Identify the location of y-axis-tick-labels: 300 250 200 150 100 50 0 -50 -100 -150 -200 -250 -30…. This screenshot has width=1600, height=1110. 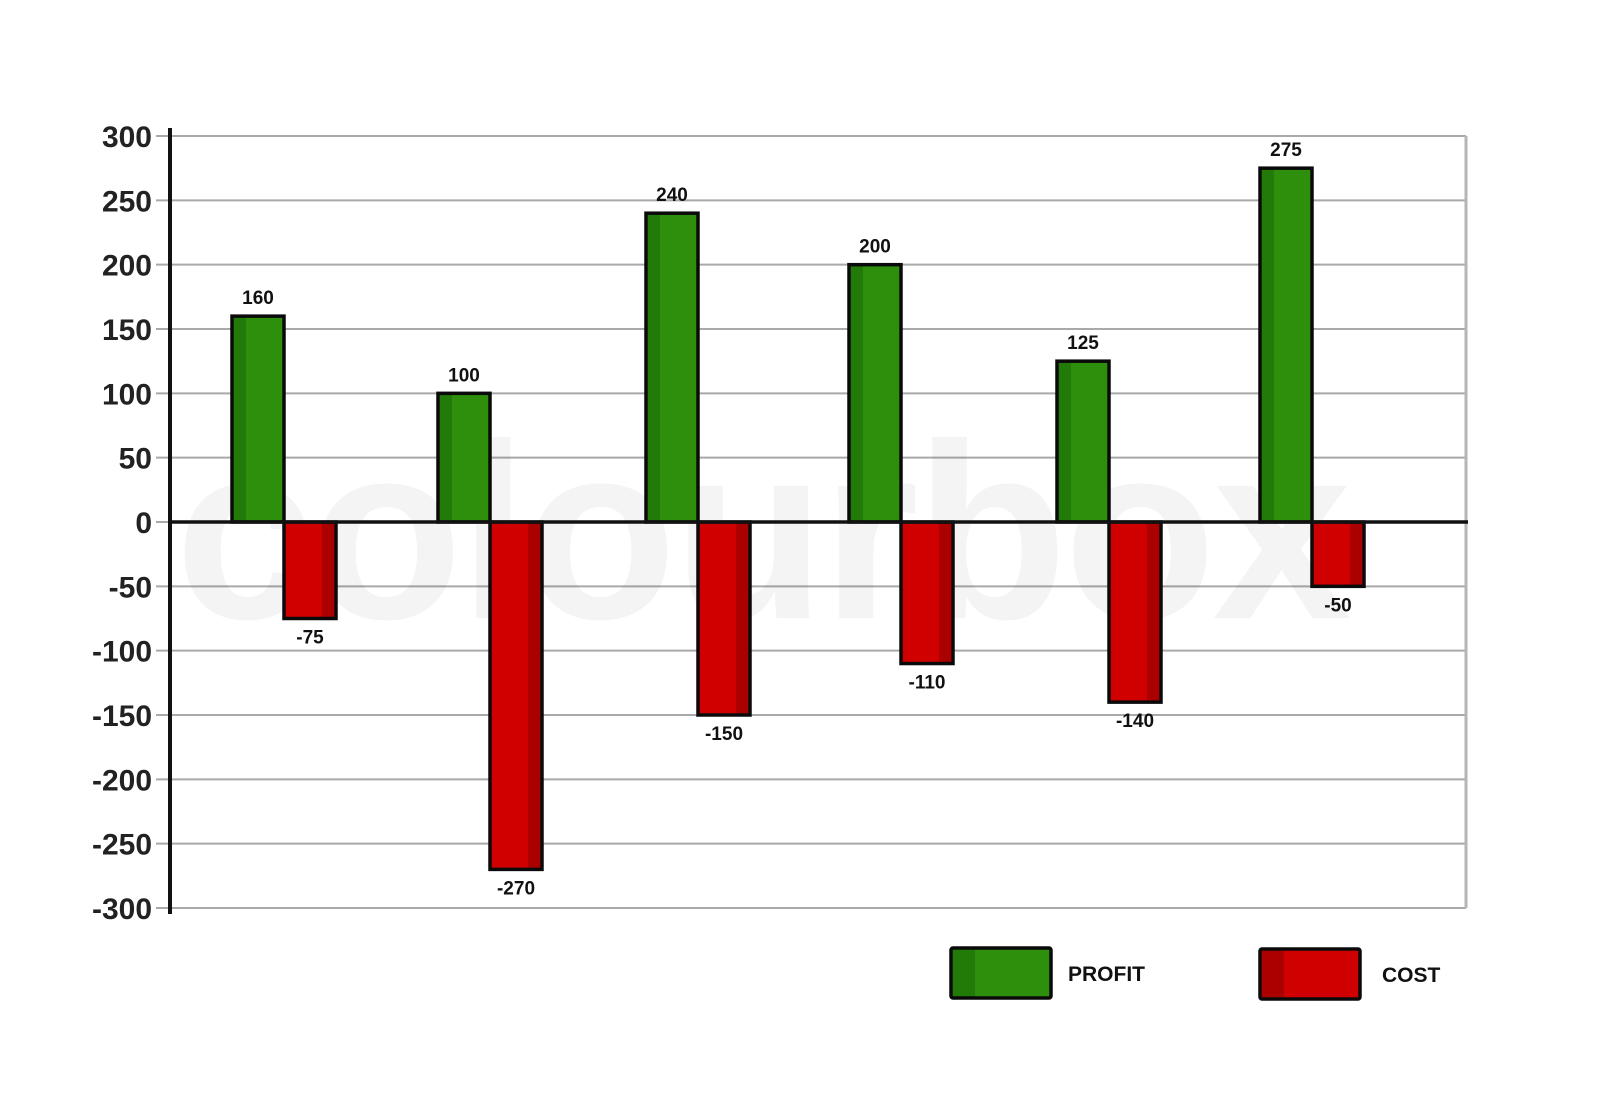
(122, 523).